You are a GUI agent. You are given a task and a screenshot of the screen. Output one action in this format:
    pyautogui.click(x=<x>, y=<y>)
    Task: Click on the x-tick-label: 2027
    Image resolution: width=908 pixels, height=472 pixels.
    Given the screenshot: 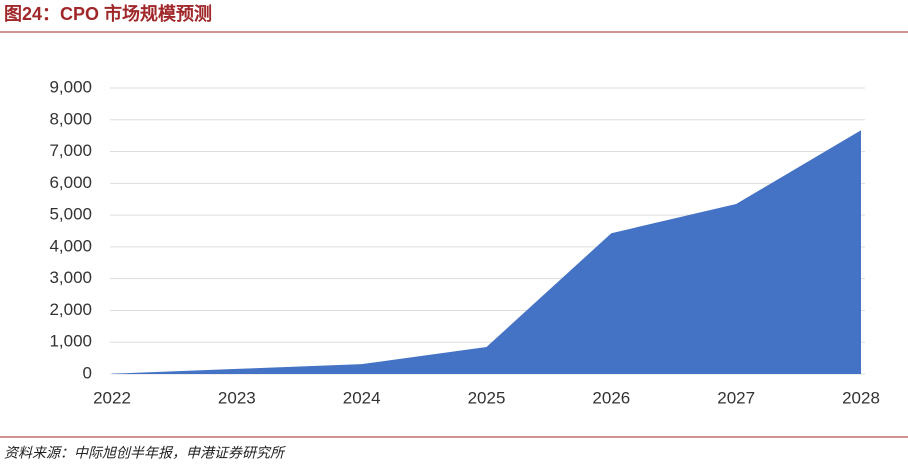 What is the action you would take?
    pyautogui.click(x=736, y=397)
    